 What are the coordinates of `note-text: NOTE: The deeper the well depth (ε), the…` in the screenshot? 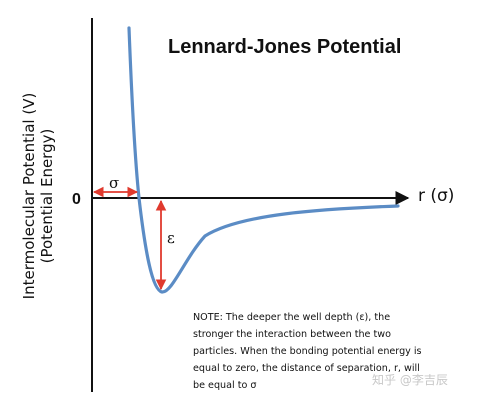 It's located at (307, 351).